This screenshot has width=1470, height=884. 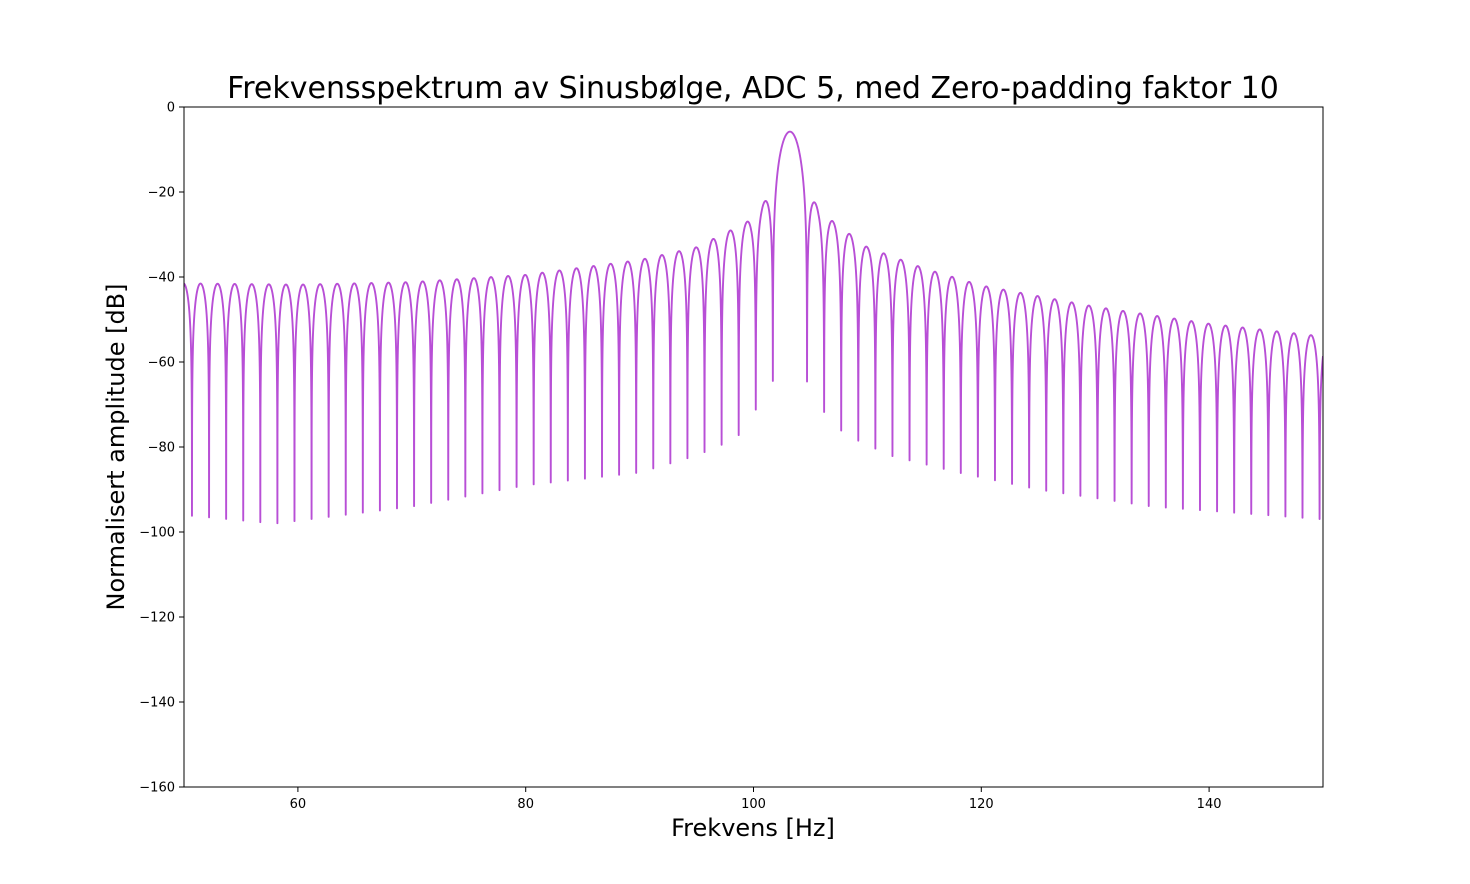 I want to click on x-tick-label: 80, so click(x=525, y=804).